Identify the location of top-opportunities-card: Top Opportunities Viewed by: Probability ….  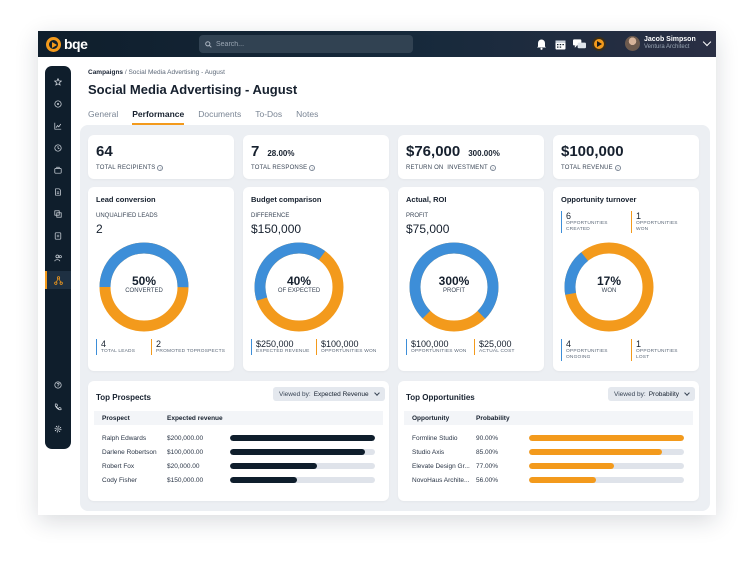
(548, 441).